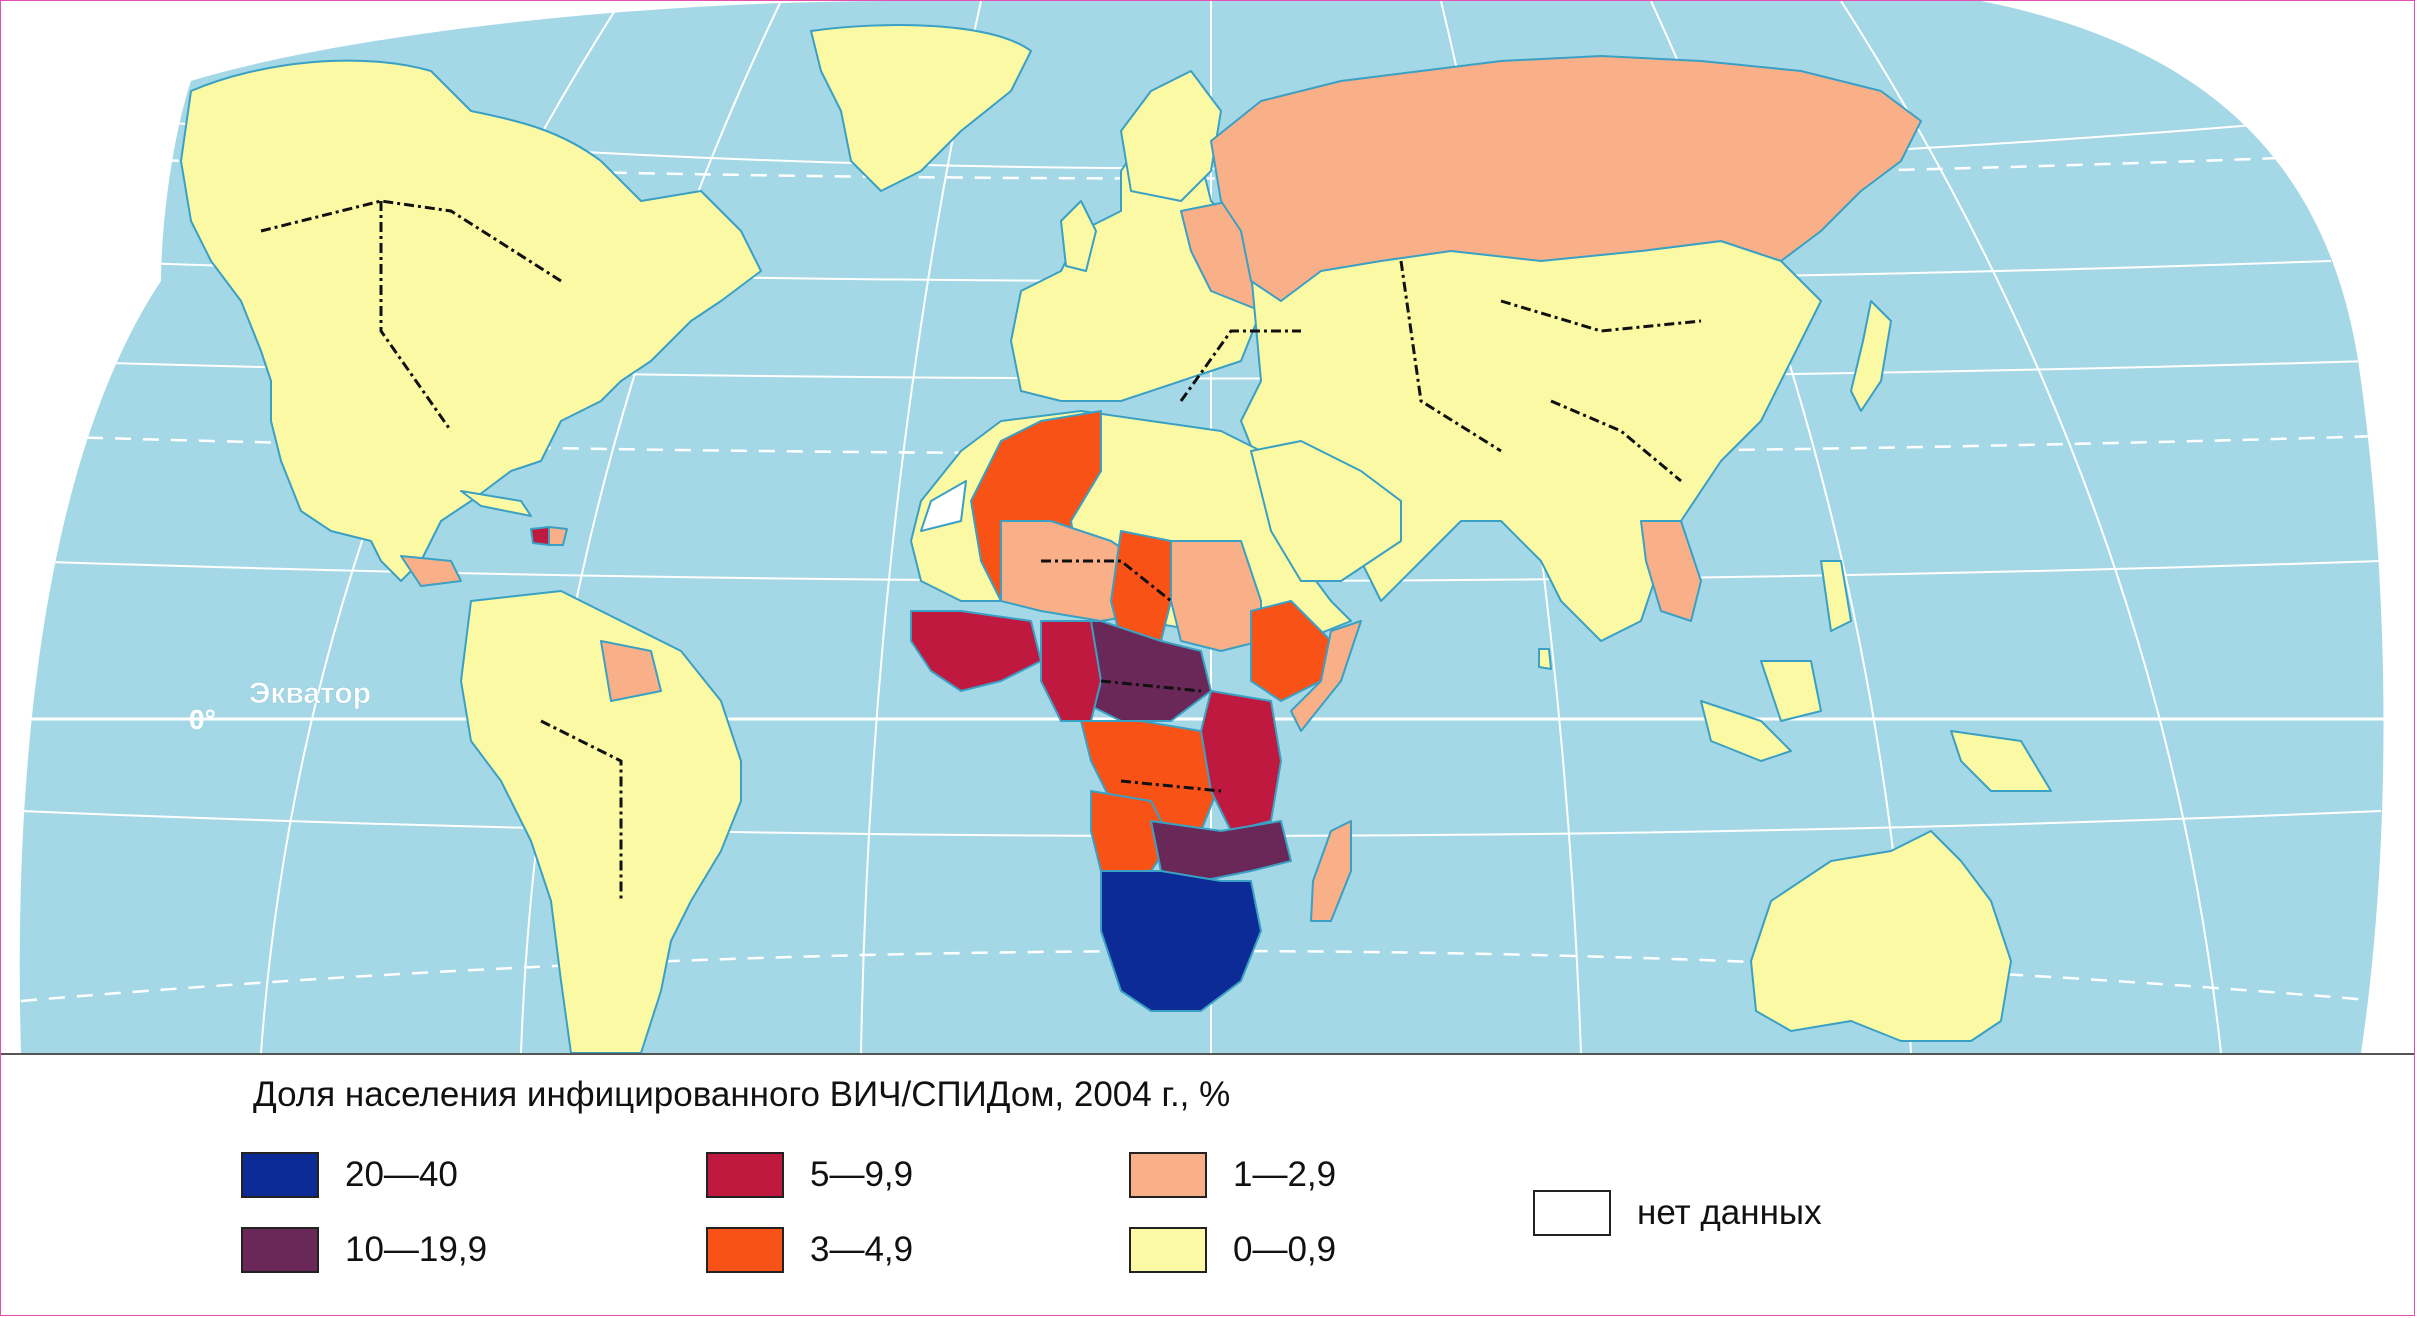  I want to click on land-australia, so click(1881, 936).